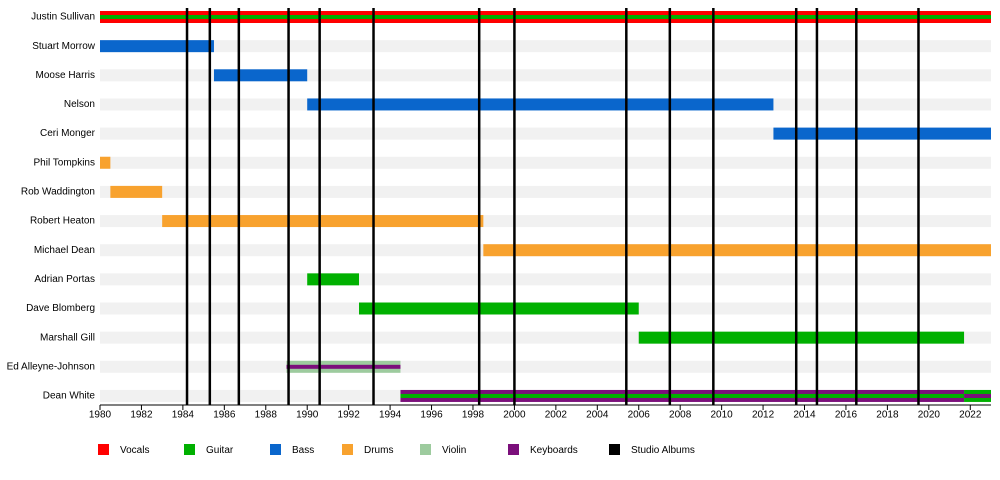 This screenshot has width=1000, height=480. What do you see at coordinates (65, 75) in the screenshot?
I see `member-label: Moose Harris` at bounding box center [65, 75].